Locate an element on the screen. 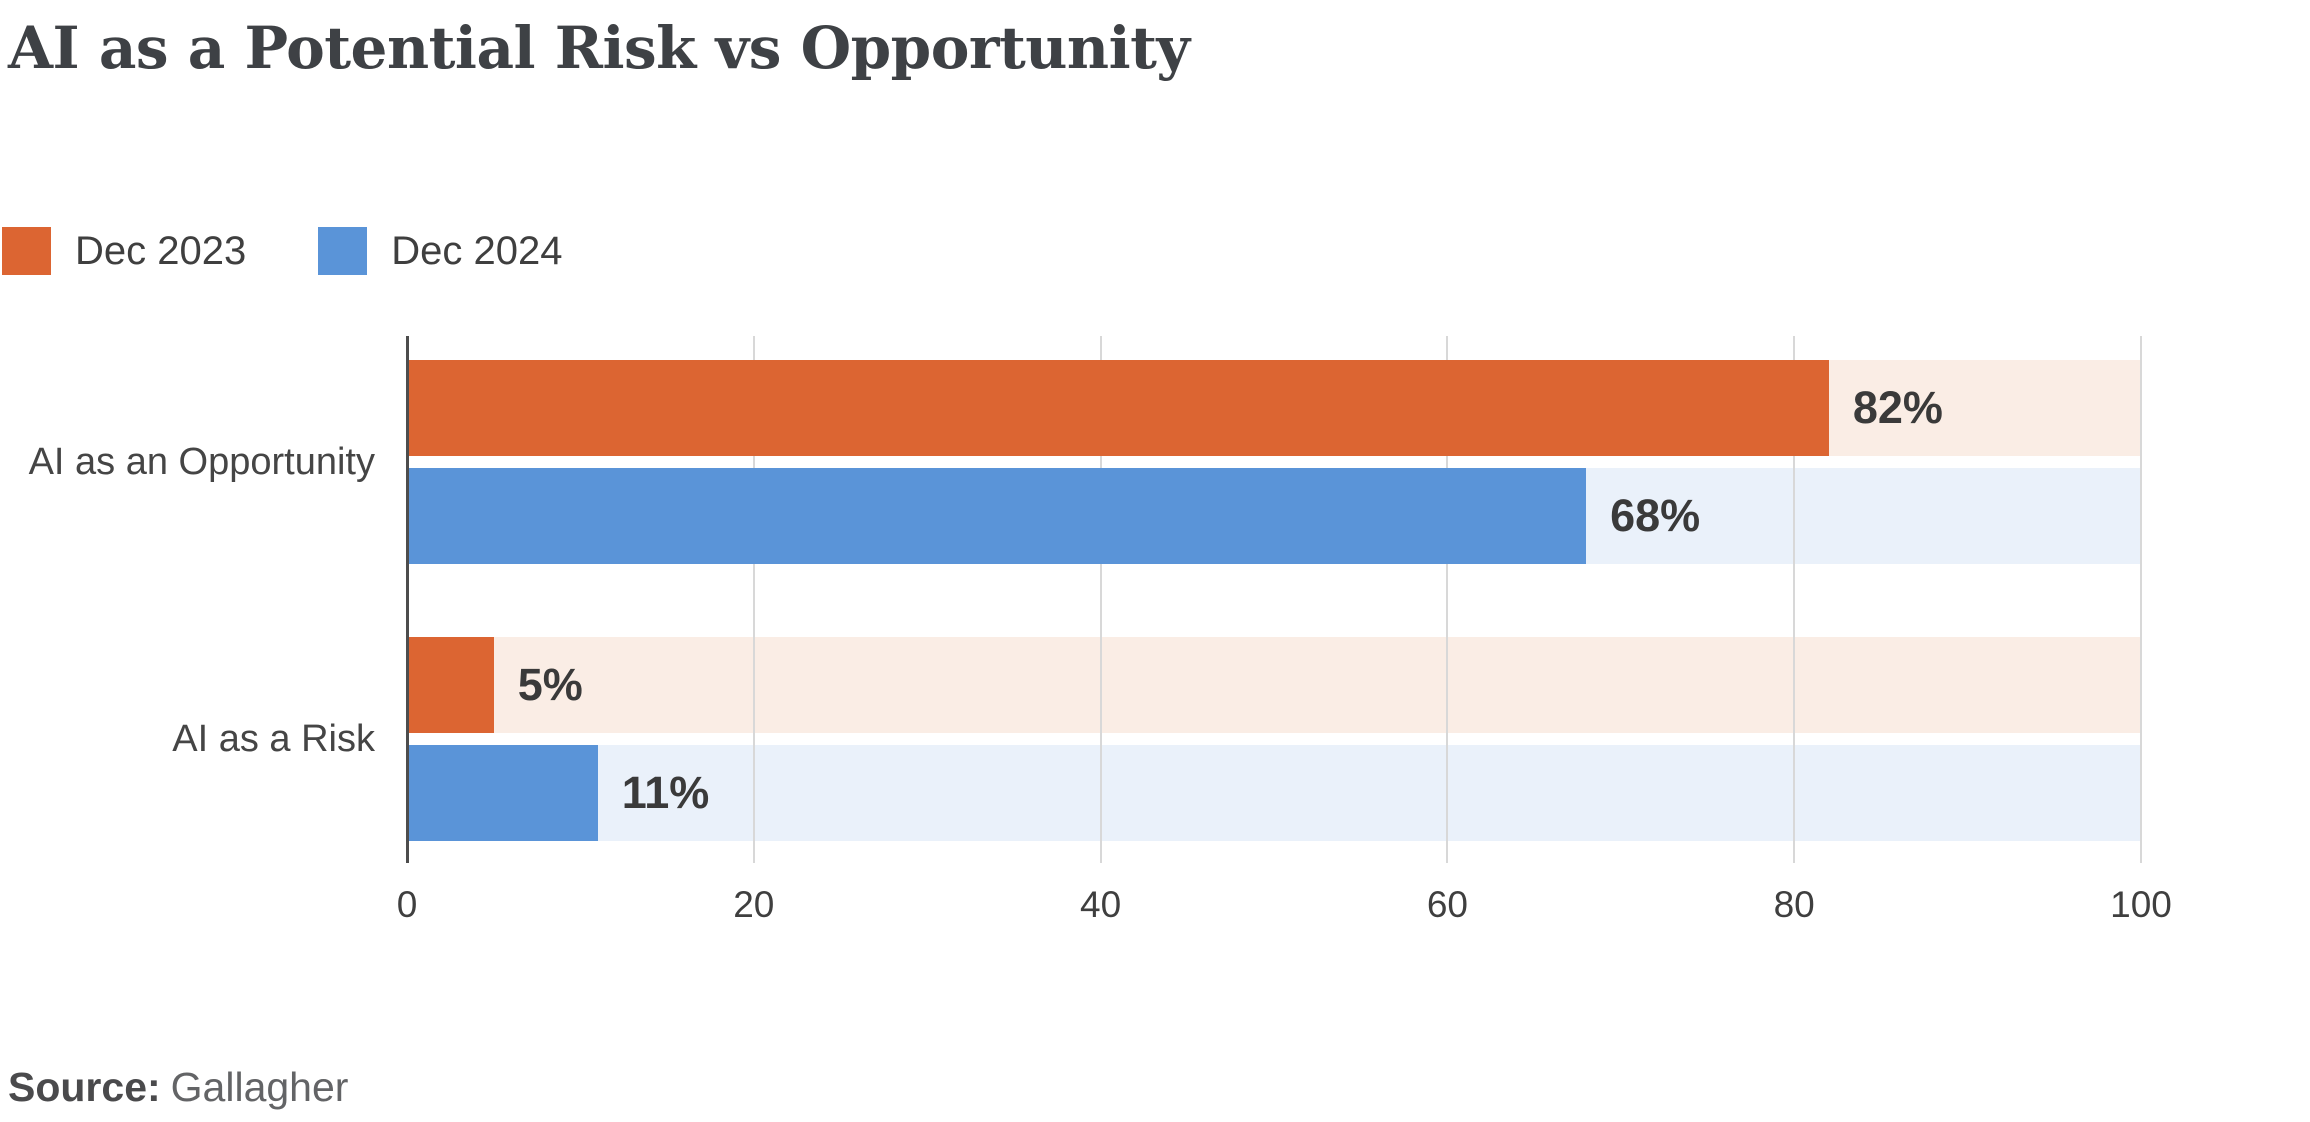 Image resolution: width=2310 pixels, height=1122 pixels. legend: Dec 2023 Dec 2024 is located at coordinates (282, 251).